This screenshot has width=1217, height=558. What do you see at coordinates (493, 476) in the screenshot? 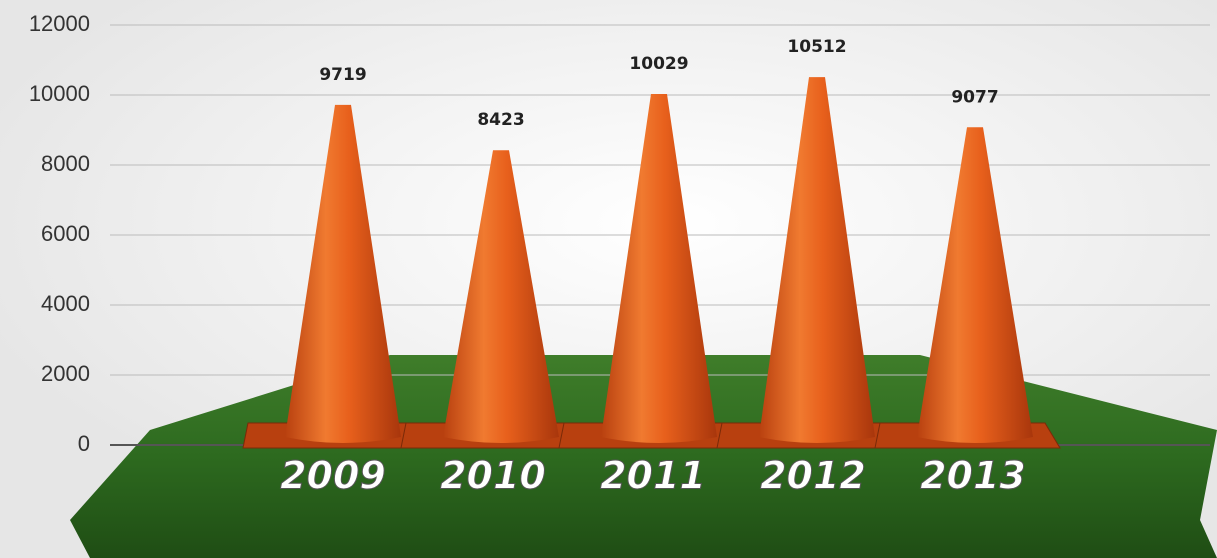
I see `x-tick-label: 2010` at bounding box center [493, 476].